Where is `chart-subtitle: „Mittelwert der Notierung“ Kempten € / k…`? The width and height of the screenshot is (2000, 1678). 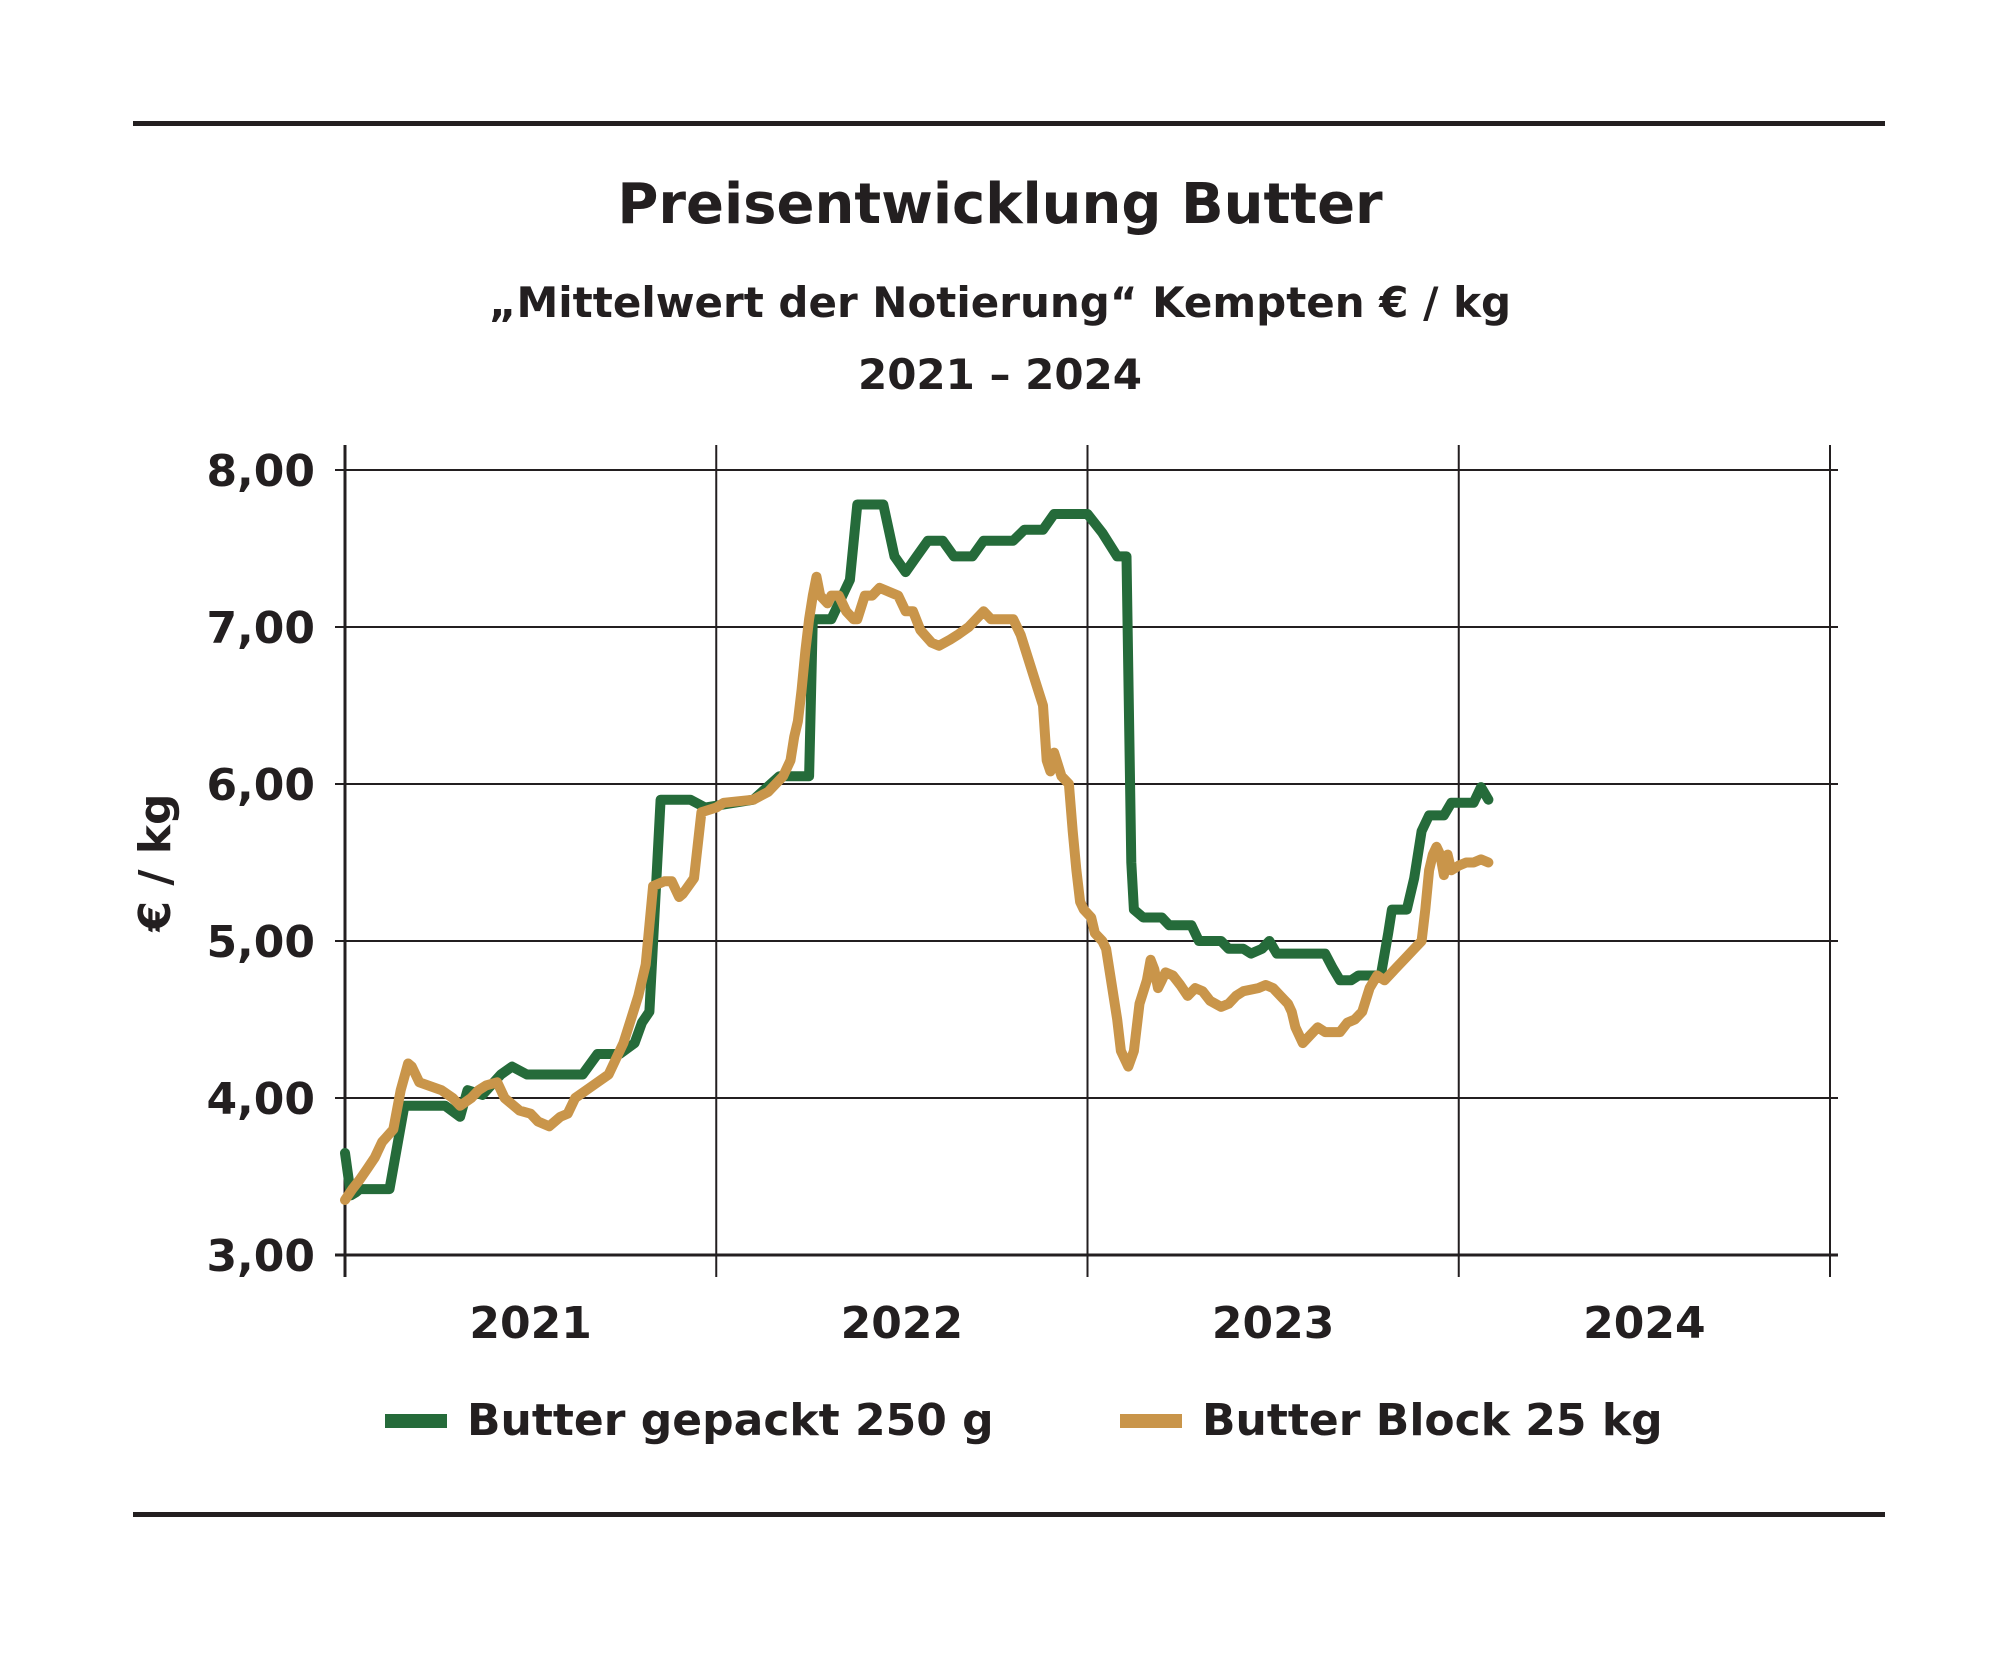
chart-subtitle: „Mittelwert der Notierung“ Kempten € / k… is located at coordinates (1000, 302).